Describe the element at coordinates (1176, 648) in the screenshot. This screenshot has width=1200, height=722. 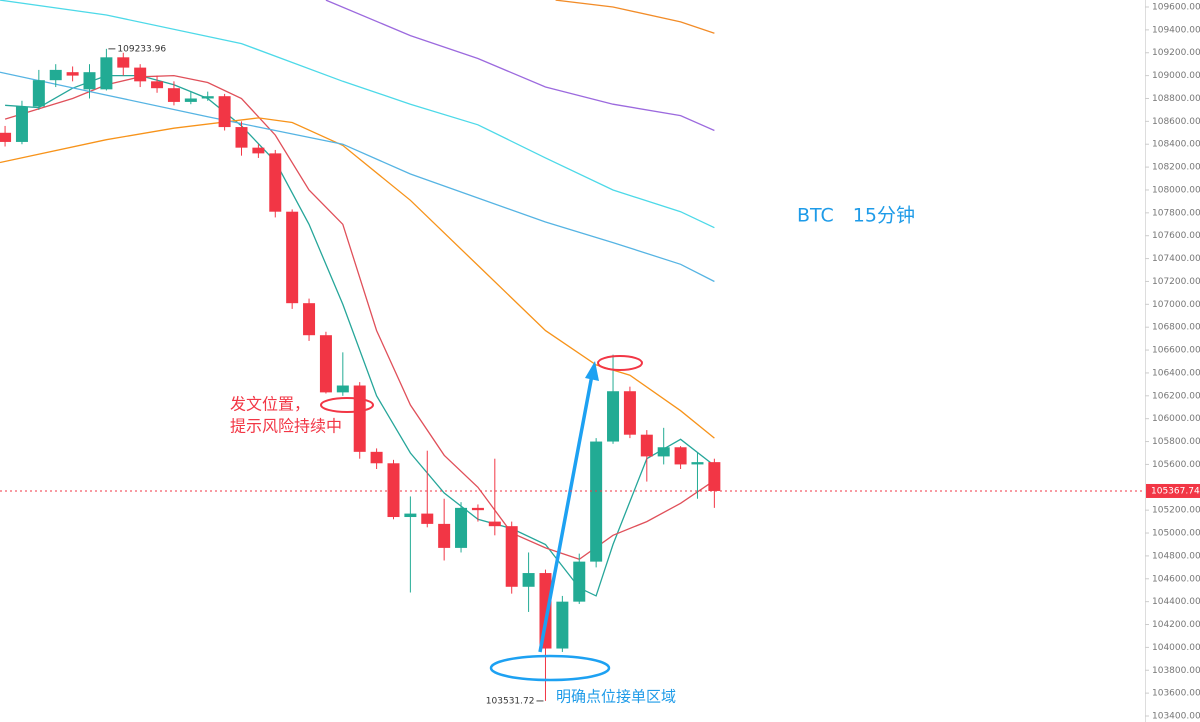
I see `y-tick-label: 104000.00` at that location.